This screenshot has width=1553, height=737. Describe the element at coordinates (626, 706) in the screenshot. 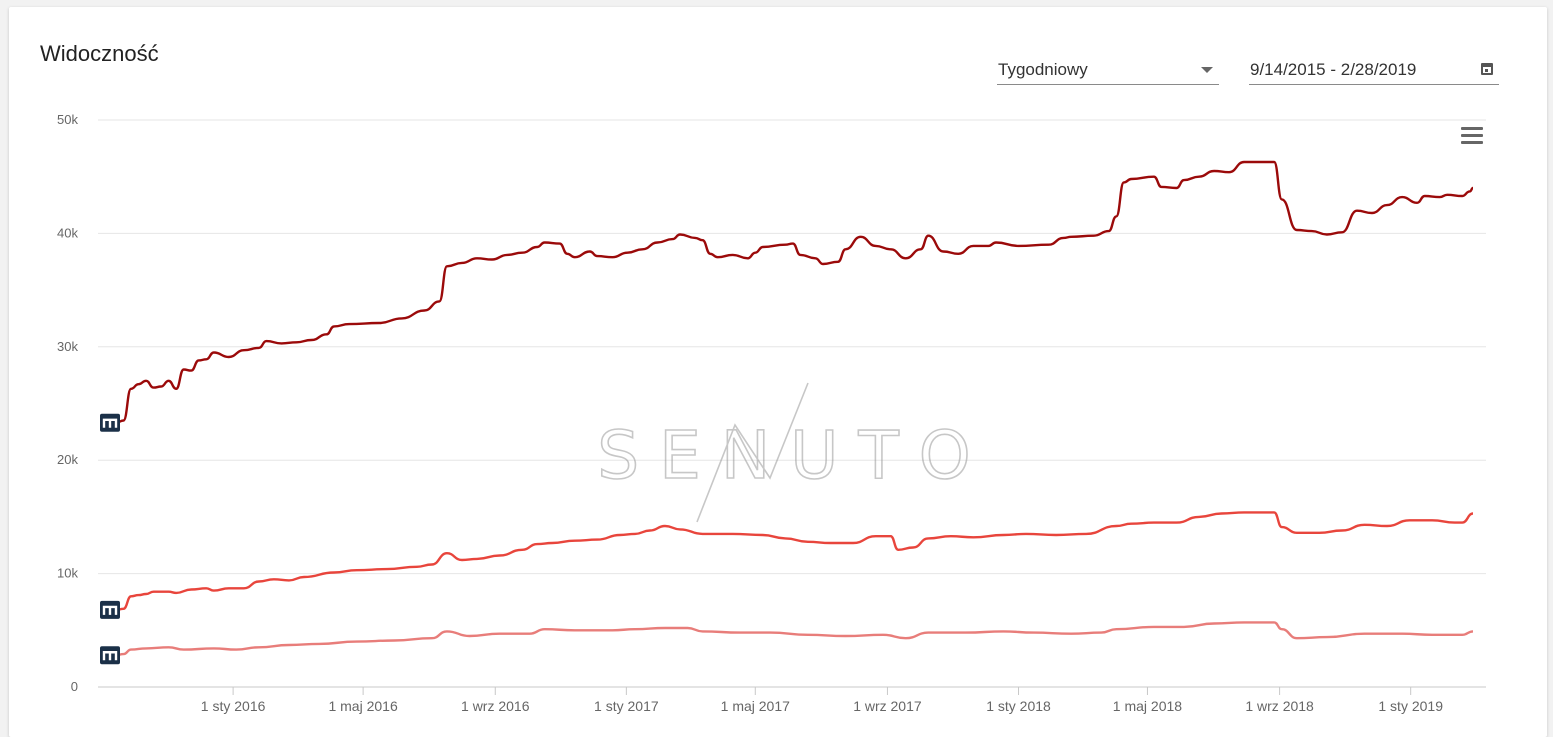

I see `x-tick-label: 1 sty 2017` at that location.